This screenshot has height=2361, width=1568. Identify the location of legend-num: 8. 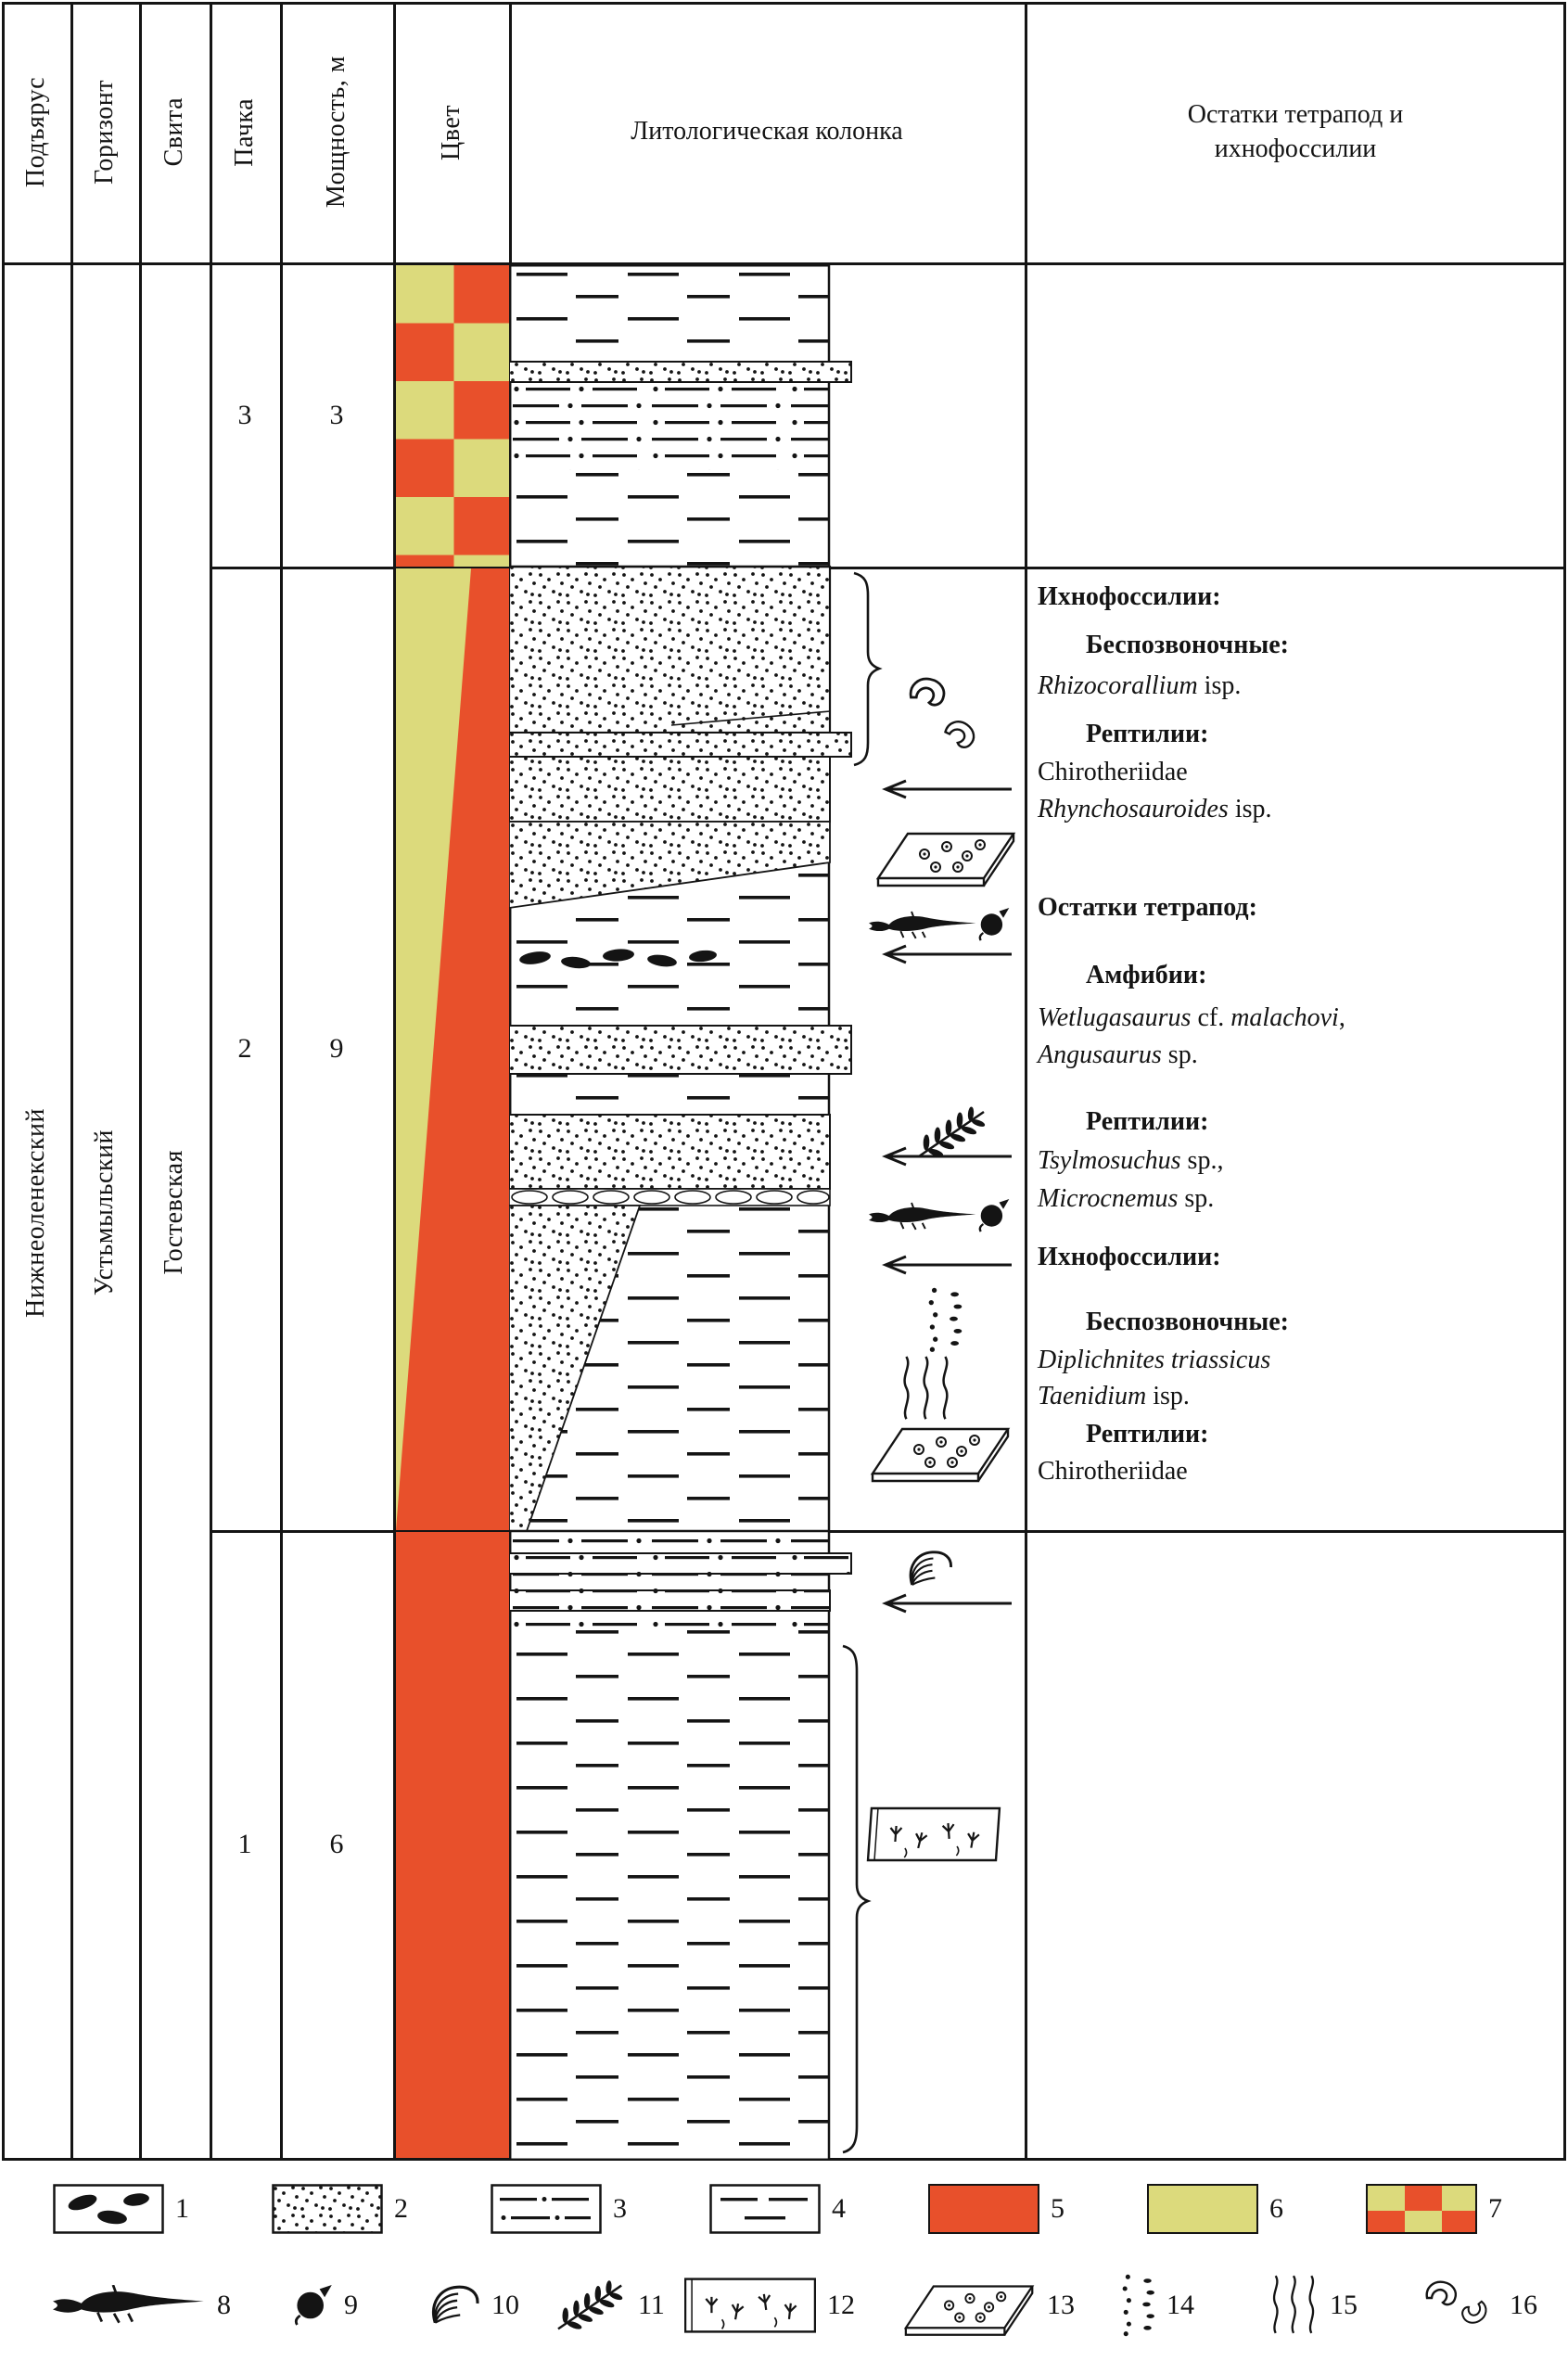
(224, 2305).